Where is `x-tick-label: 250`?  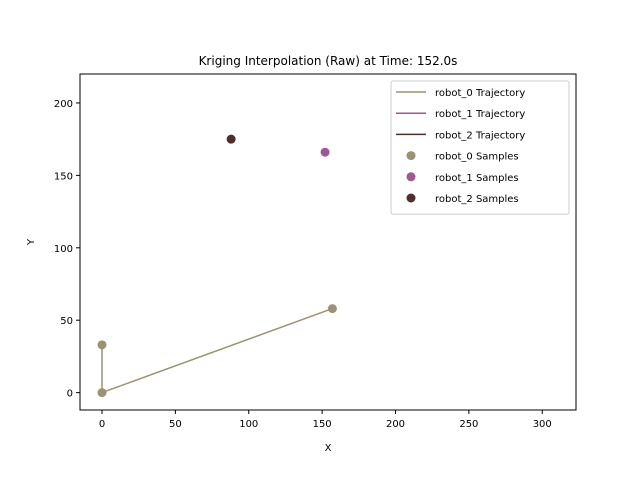 x-tick-label: 250 is located at coordinates (468, 424).